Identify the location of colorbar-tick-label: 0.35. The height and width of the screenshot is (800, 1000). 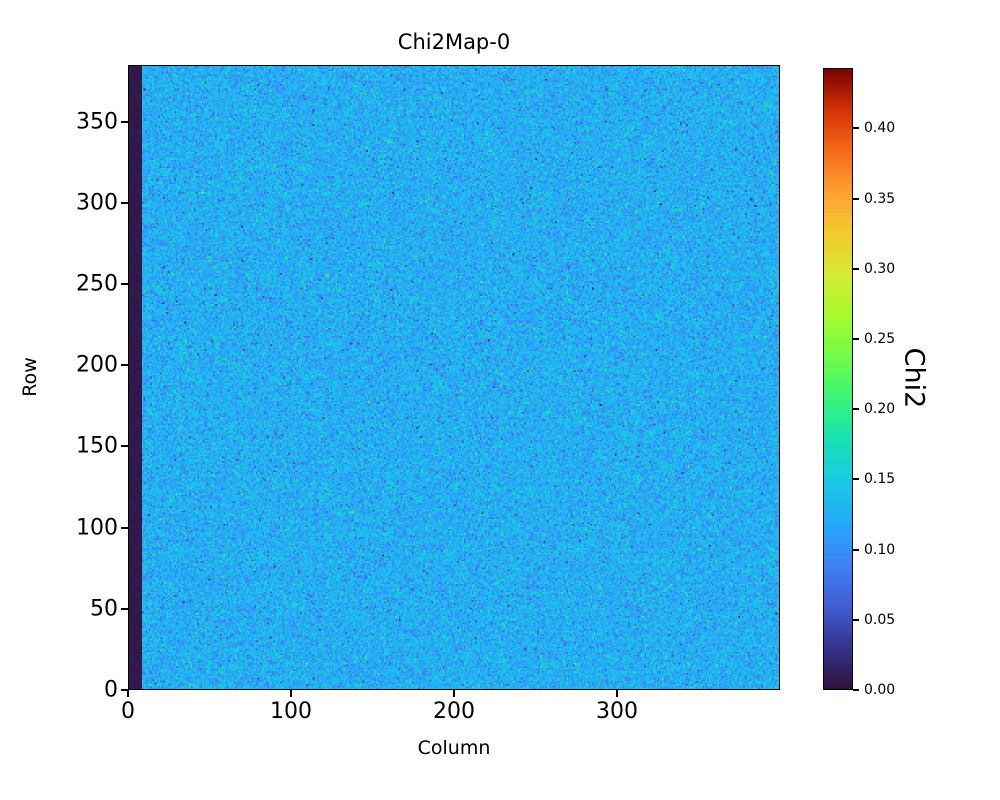
(880, 198).